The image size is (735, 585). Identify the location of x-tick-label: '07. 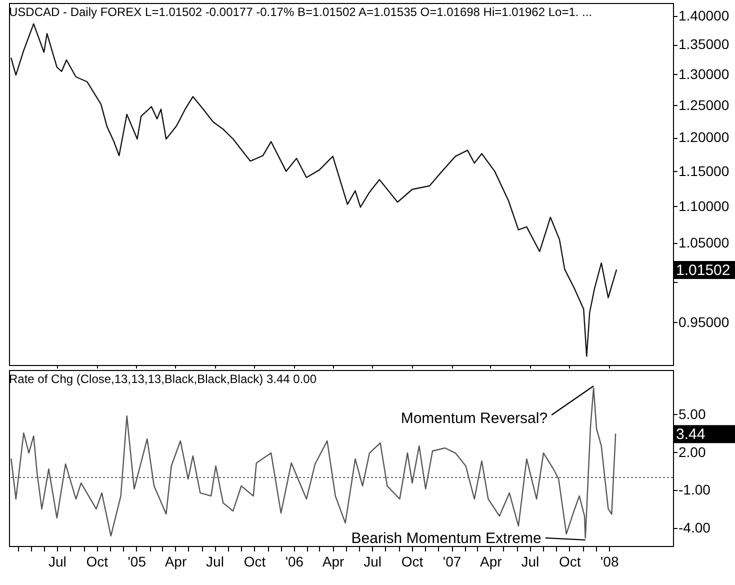
(452, 562).